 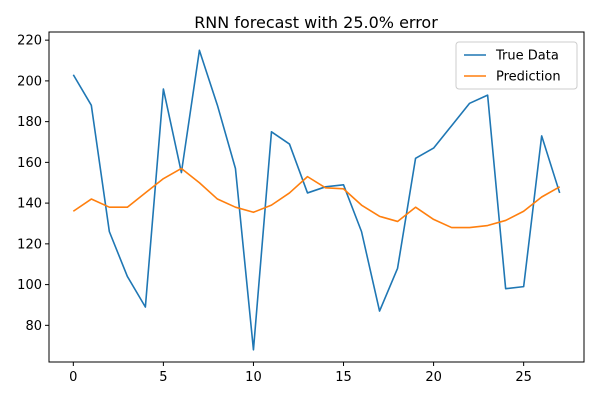 I want to click on legend-box, so click(x=516, y=65).